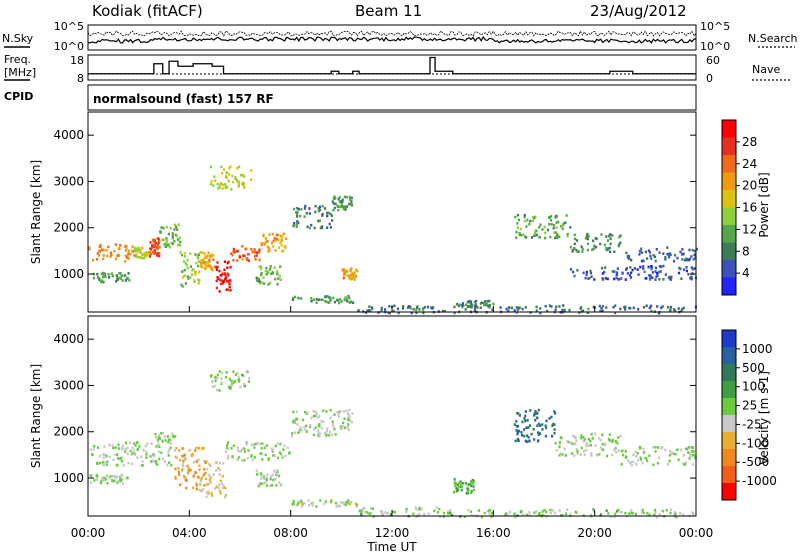 The height and width of the screenshot is (558, 800). What do you see at coordinates (757, 349) in the screenshot?
I see `colorbar-tick-label: 1000` at bounding box center [757, 349].